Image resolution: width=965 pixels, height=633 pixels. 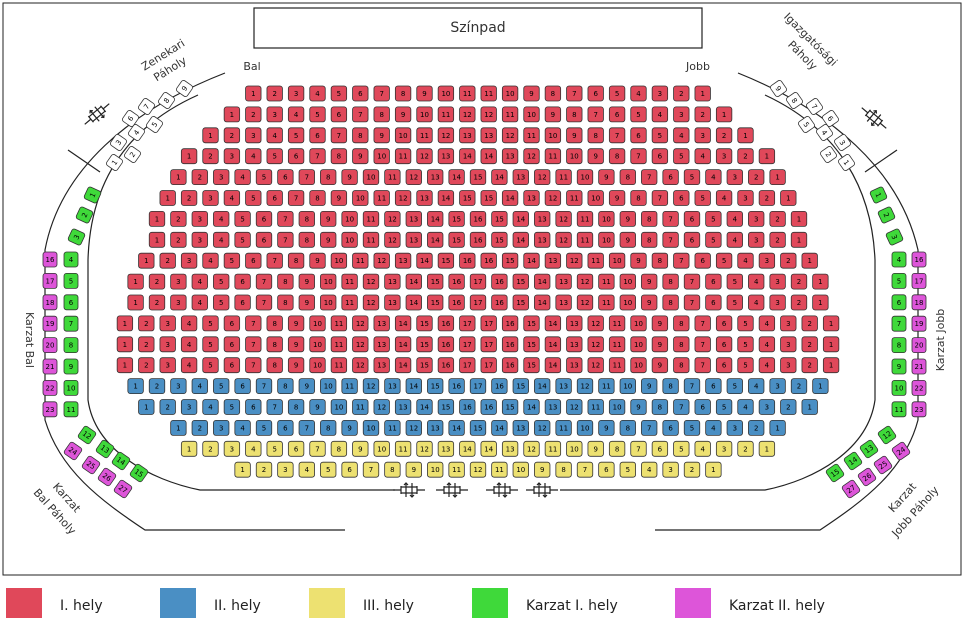 What do you see at coordinates (553, 156) in the screenshot?
I see `seat-row4-pos18: 11` at bounding box center [553, 156].